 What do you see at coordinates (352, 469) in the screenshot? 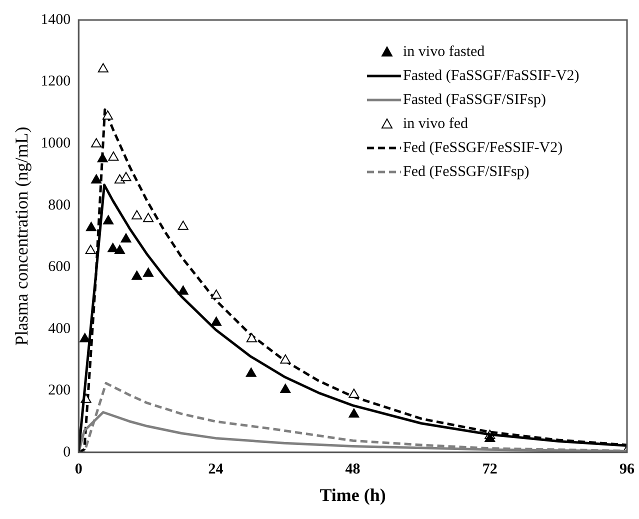
I see `x-tick-label: 48` at bounding box center [352, 469].